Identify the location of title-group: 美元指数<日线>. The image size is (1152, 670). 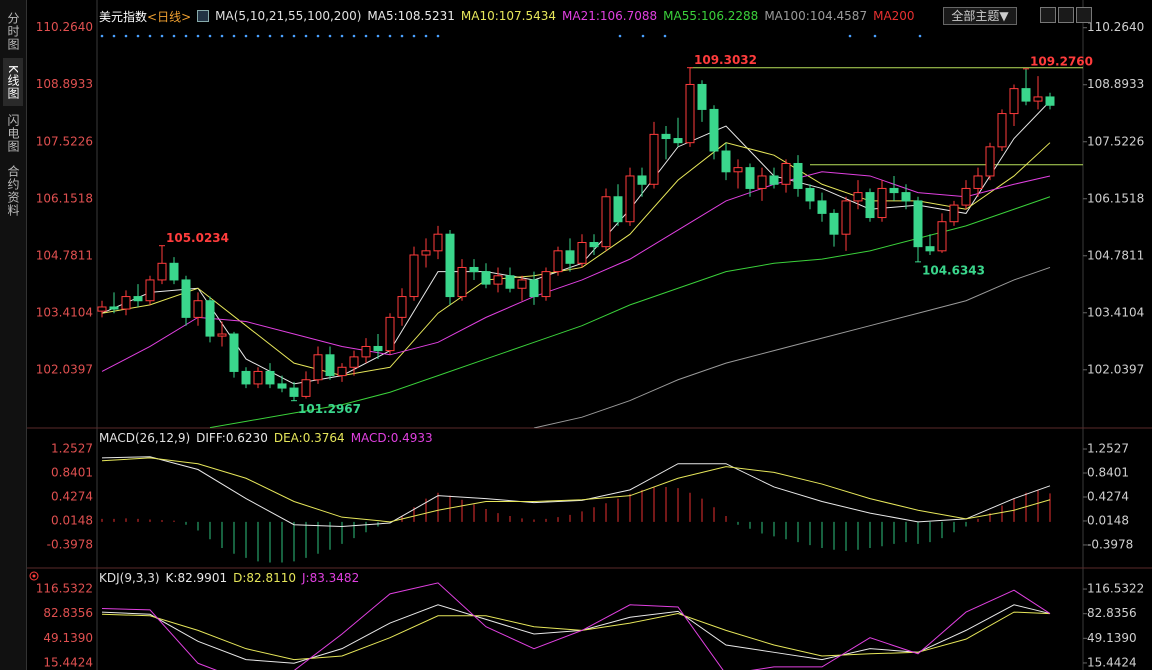
(145, 16).